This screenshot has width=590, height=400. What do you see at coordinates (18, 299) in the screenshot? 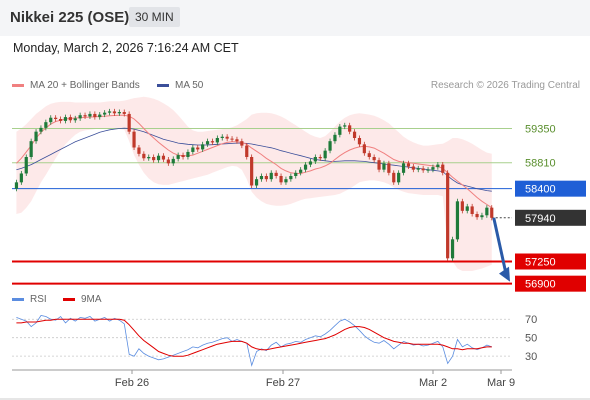
I see `rsi-swatch` at bounding box center [18, 299].